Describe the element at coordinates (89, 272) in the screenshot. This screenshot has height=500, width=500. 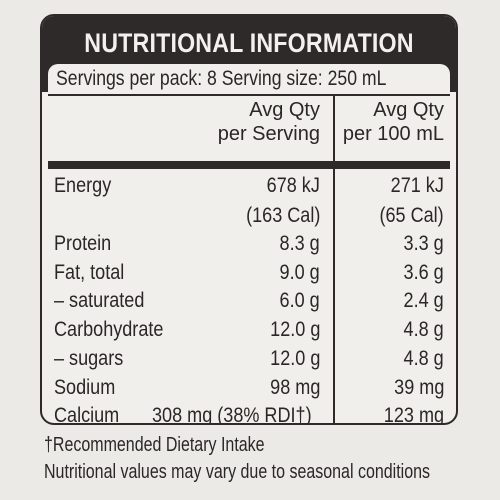
I see `nutrient-label: Fat, total` at that location.